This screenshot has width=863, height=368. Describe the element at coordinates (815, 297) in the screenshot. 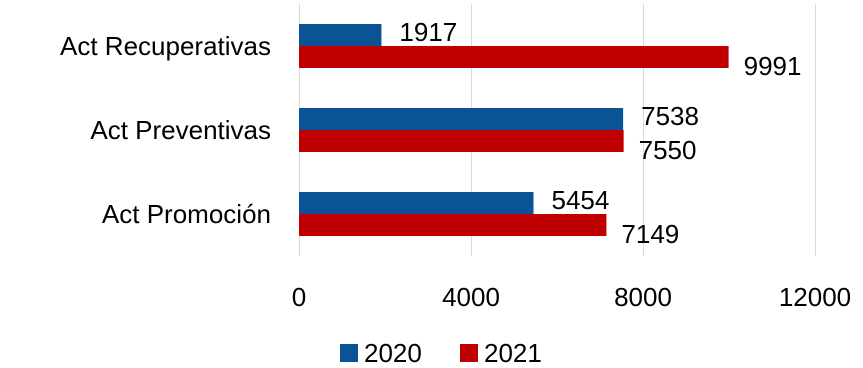

I see `x-tick-label: 12000` at that location.